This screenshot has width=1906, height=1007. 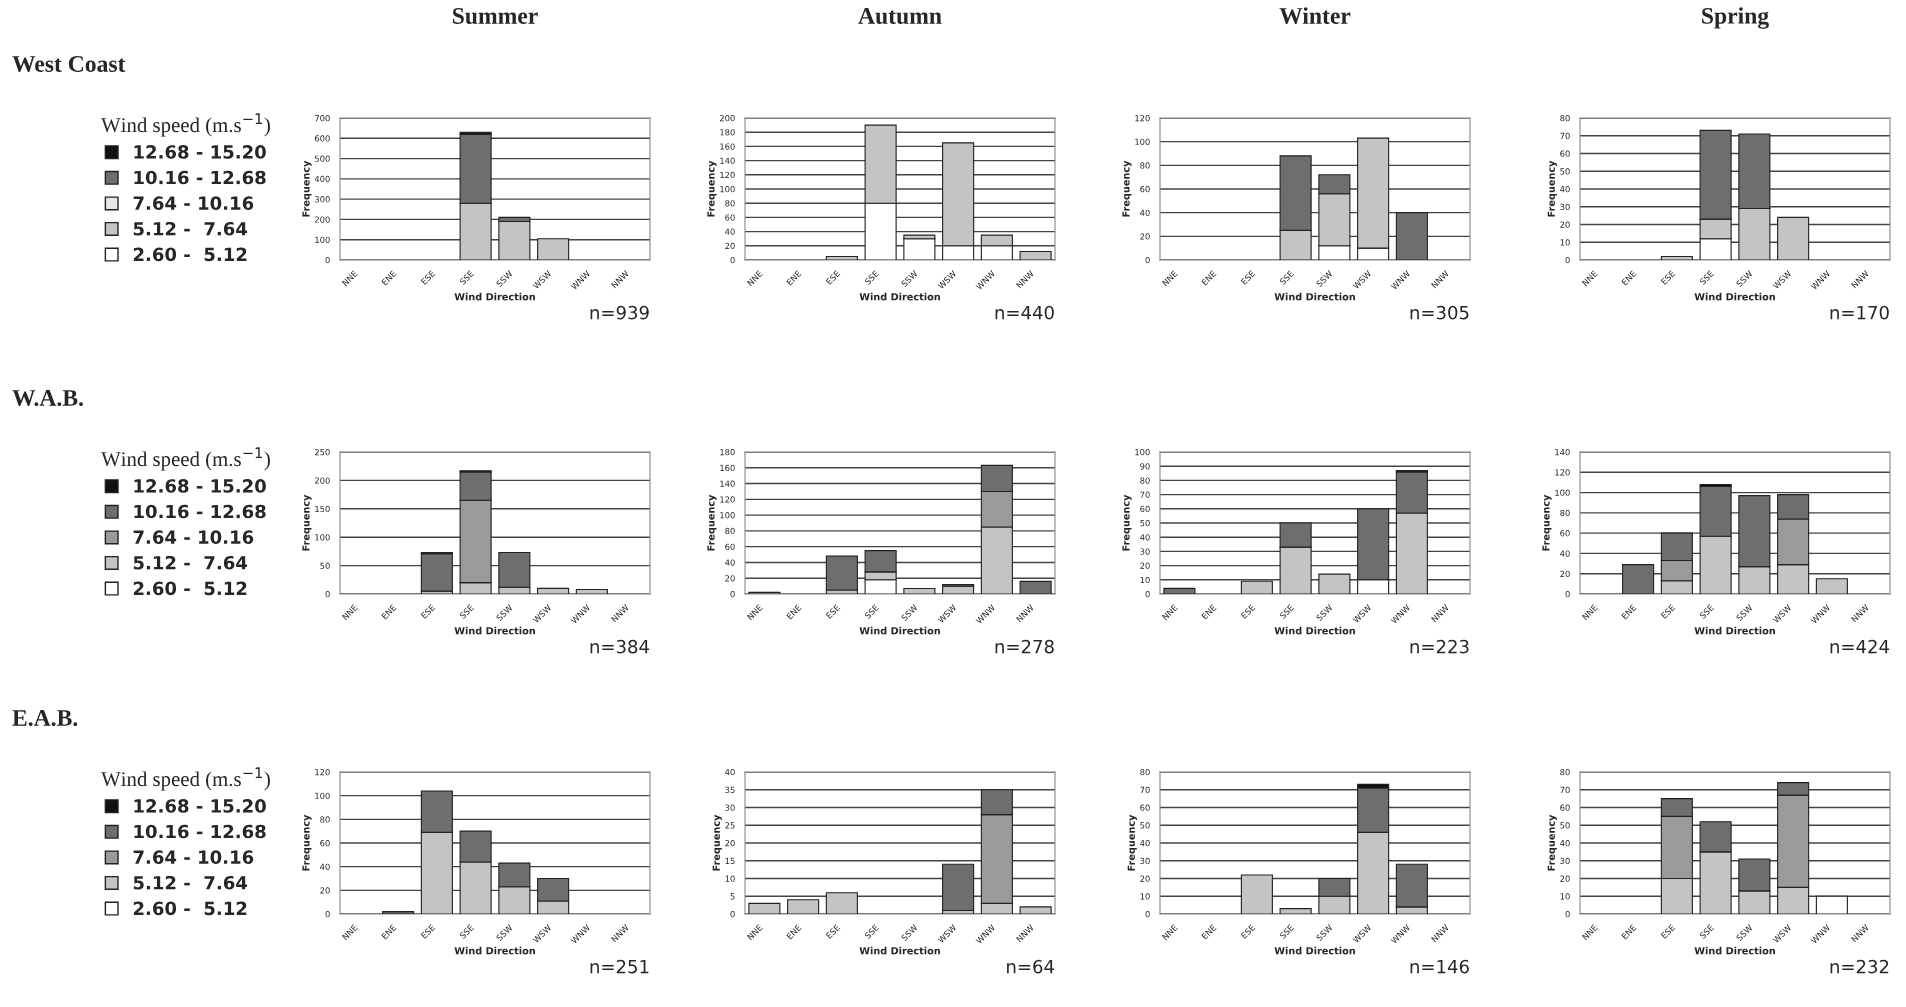 I want to click on y-tick-label: 400, so click(x=322, y=179).